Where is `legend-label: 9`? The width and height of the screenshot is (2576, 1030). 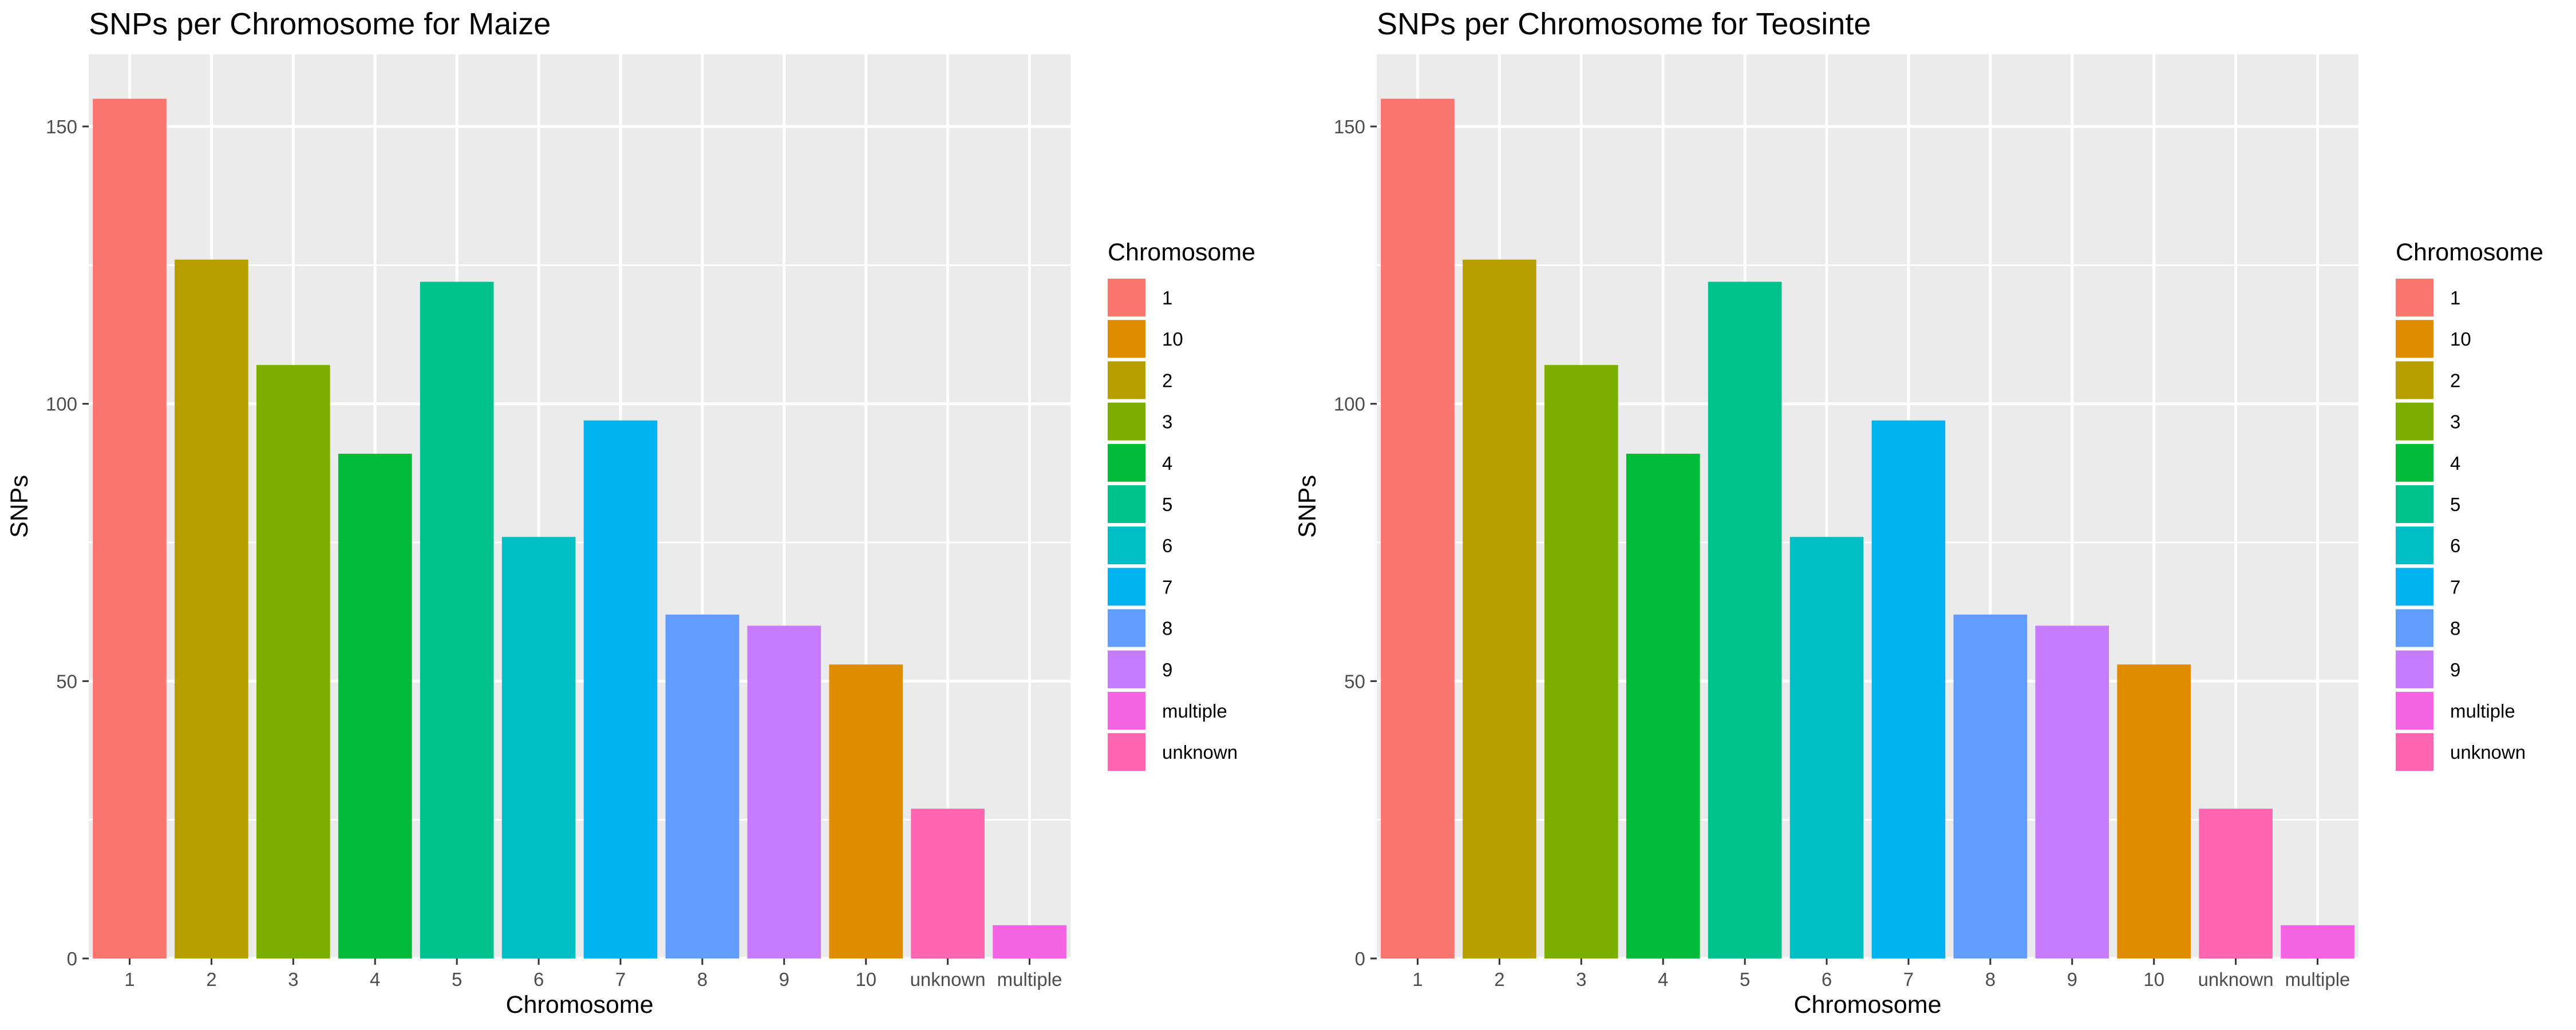 legend-label: 9 is located at coordinates (1167, 669).